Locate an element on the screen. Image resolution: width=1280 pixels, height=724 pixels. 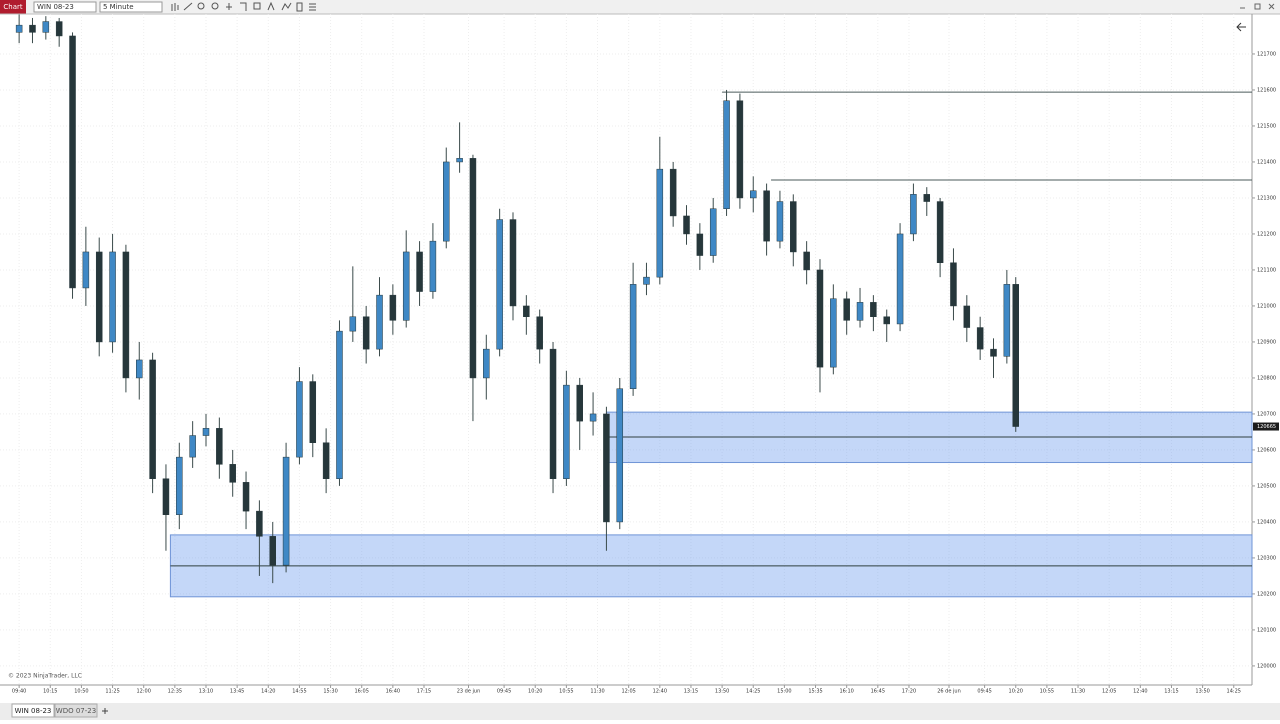
x-tick-label: 15:30 is located at coordinates (330, 692).